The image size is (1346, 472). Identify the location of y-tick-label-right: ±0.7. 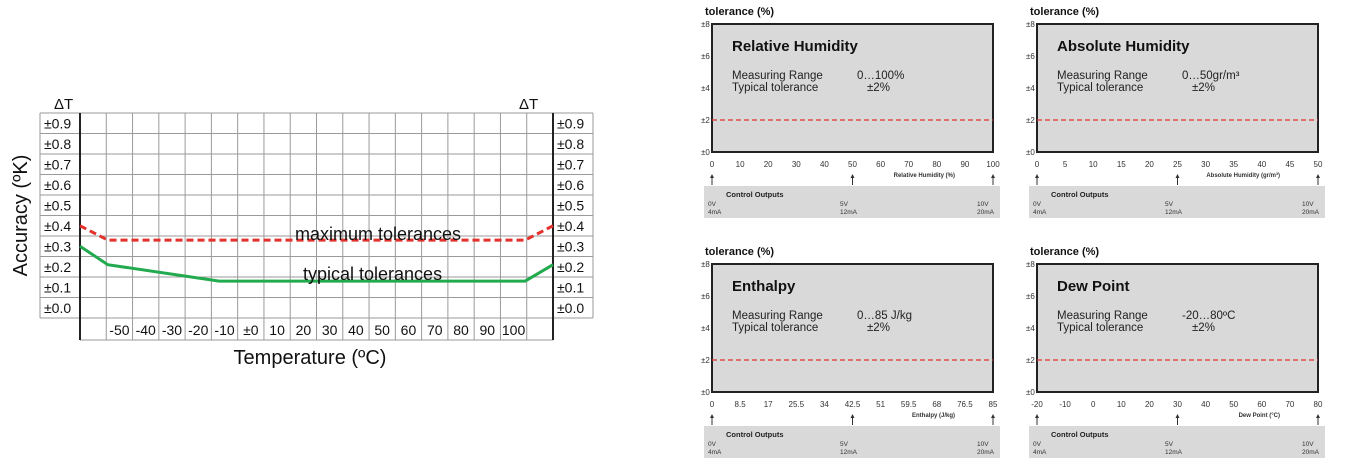
(570, 164).